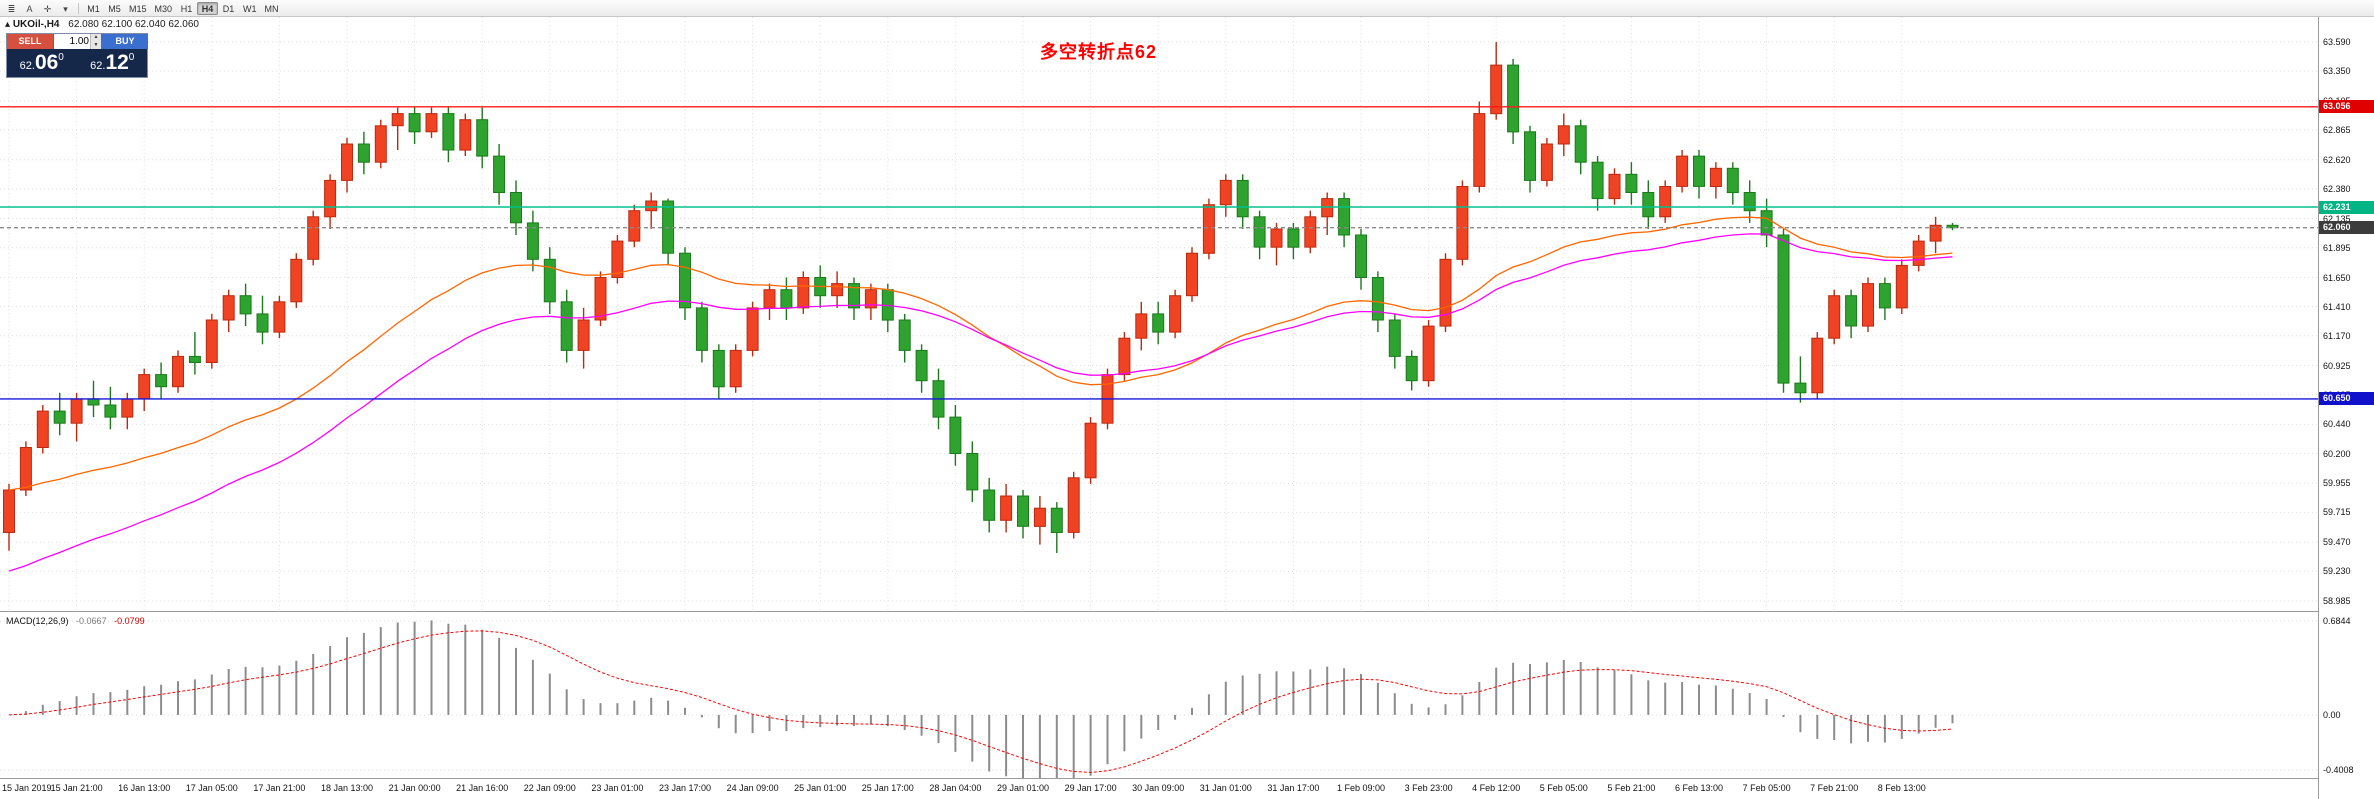  What do you see at coordinates (11, 8) in the screenshot?
I see `charts-menu-icon: ≣` at bounding box center [11, 8].